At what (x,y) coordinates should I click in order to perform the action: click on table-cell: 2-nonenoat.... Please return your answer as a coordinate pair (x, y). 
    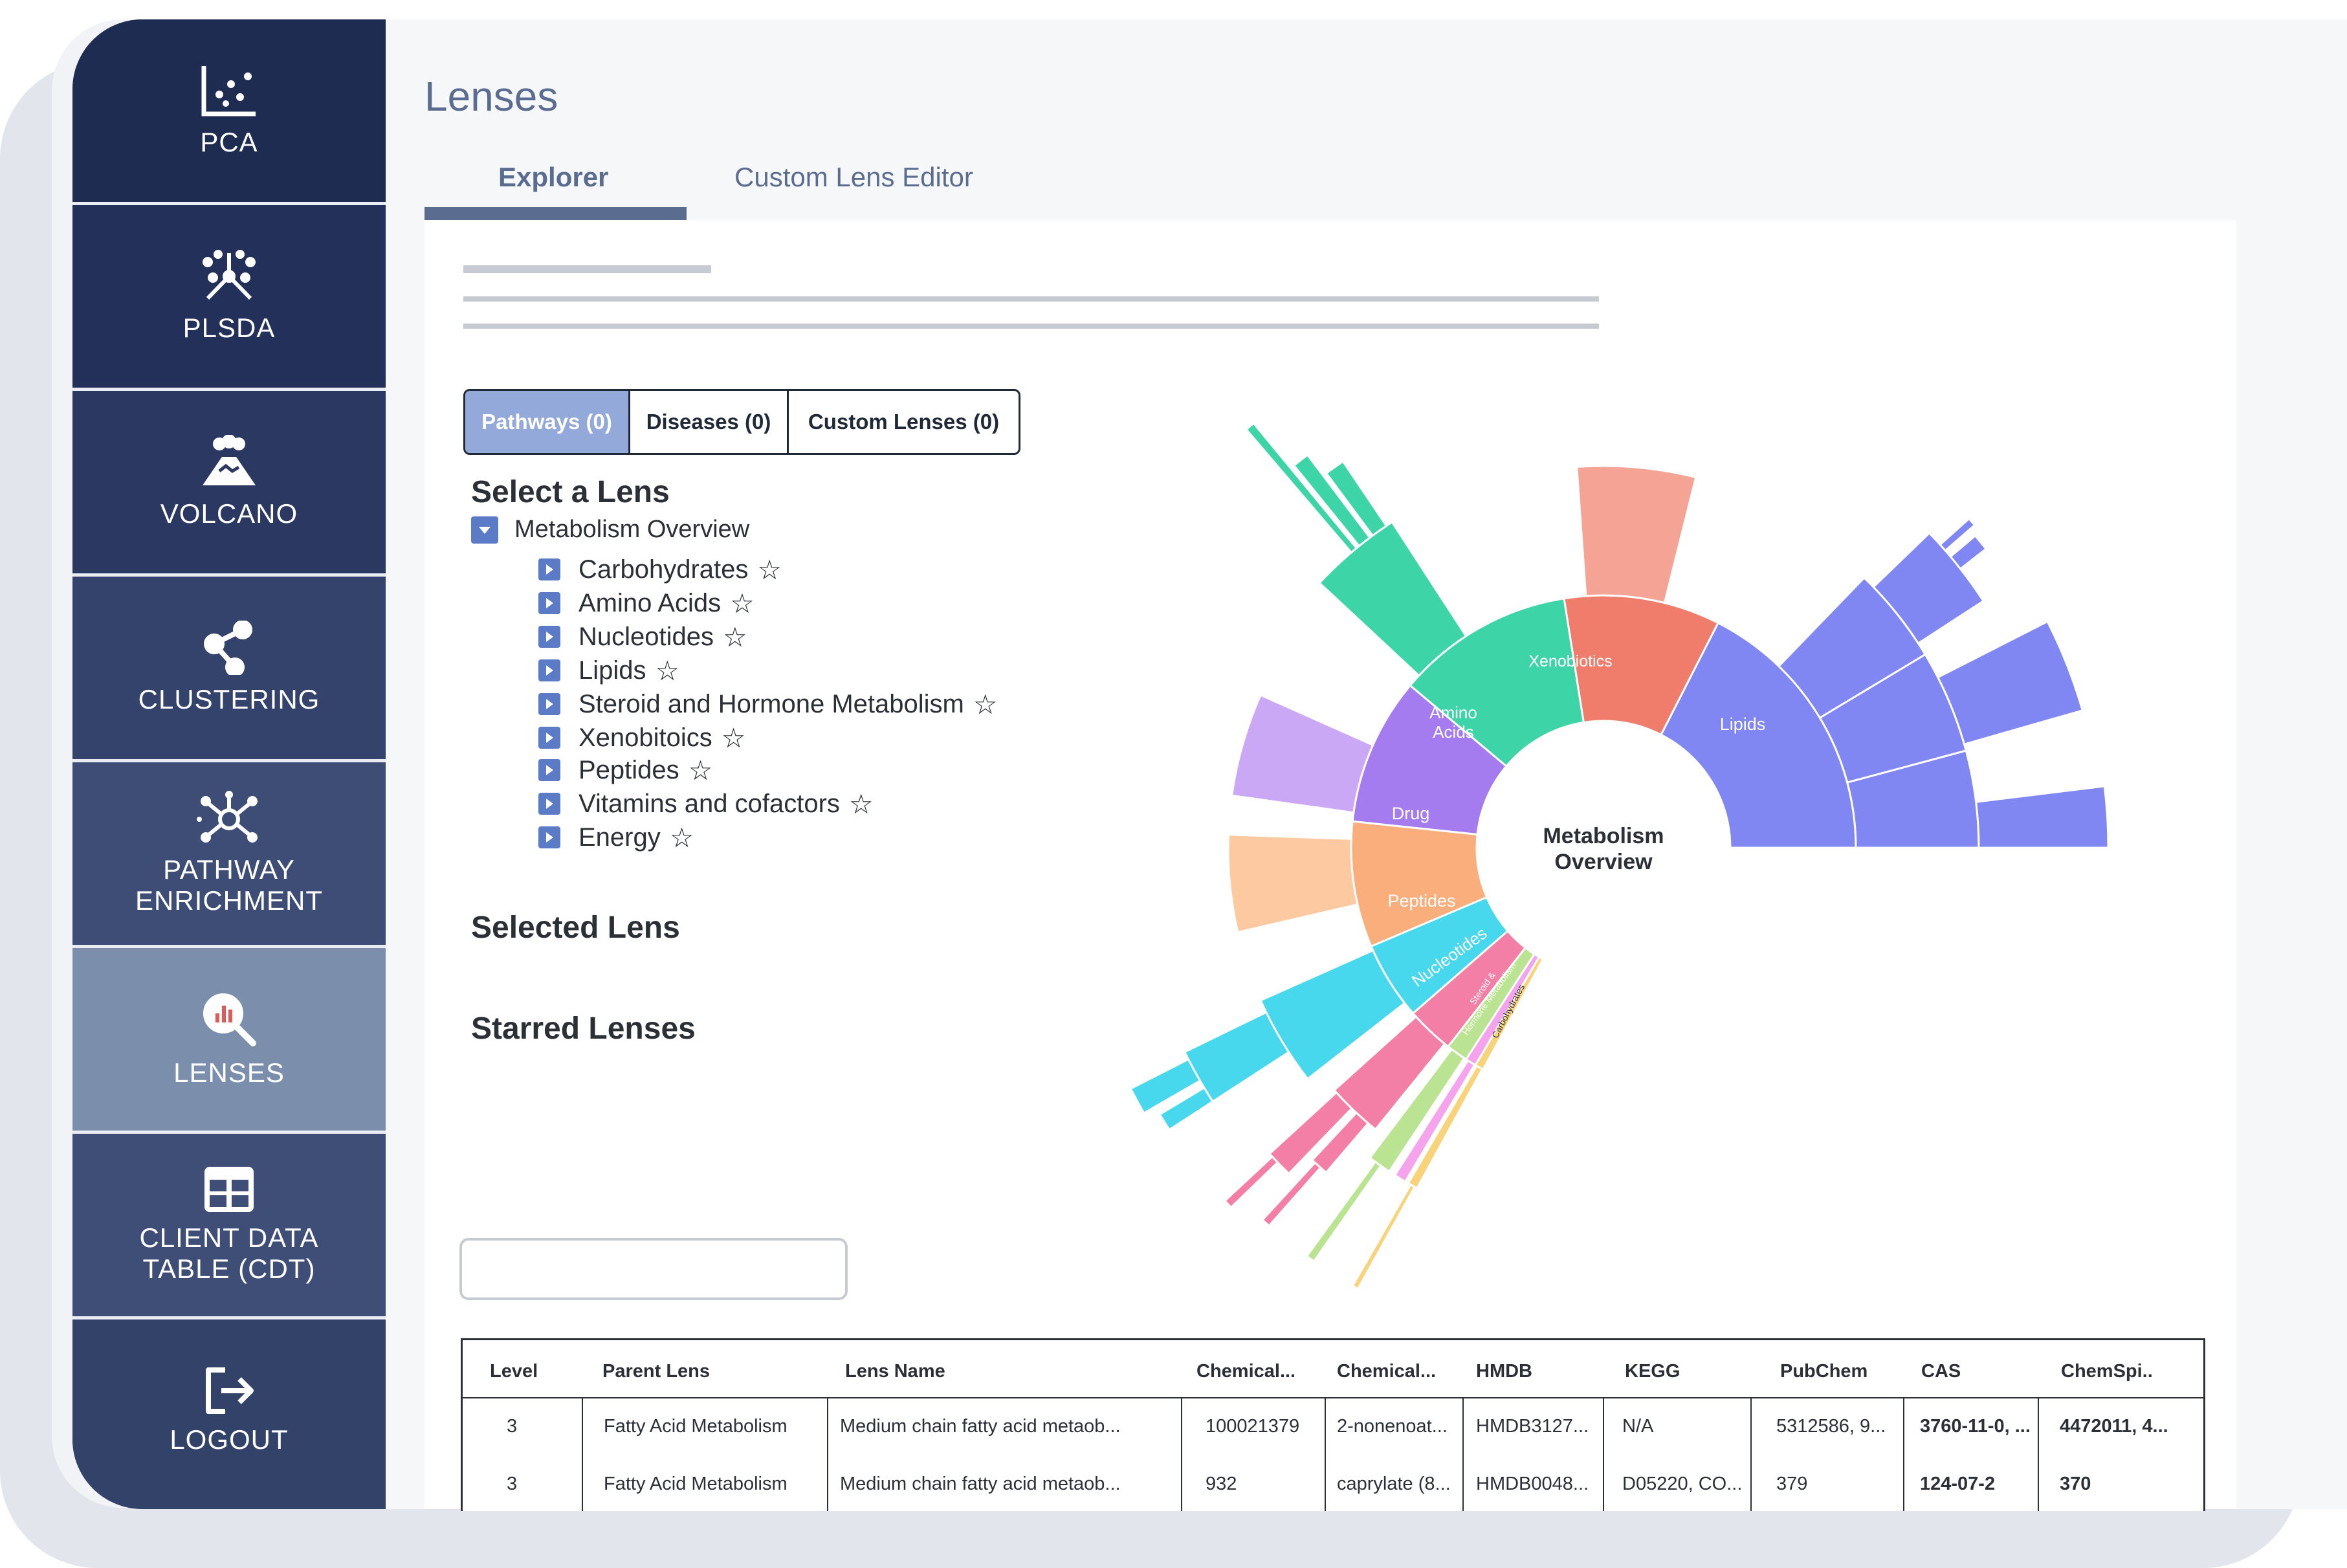
    Looking at the image, I should click on (1392, 1426).